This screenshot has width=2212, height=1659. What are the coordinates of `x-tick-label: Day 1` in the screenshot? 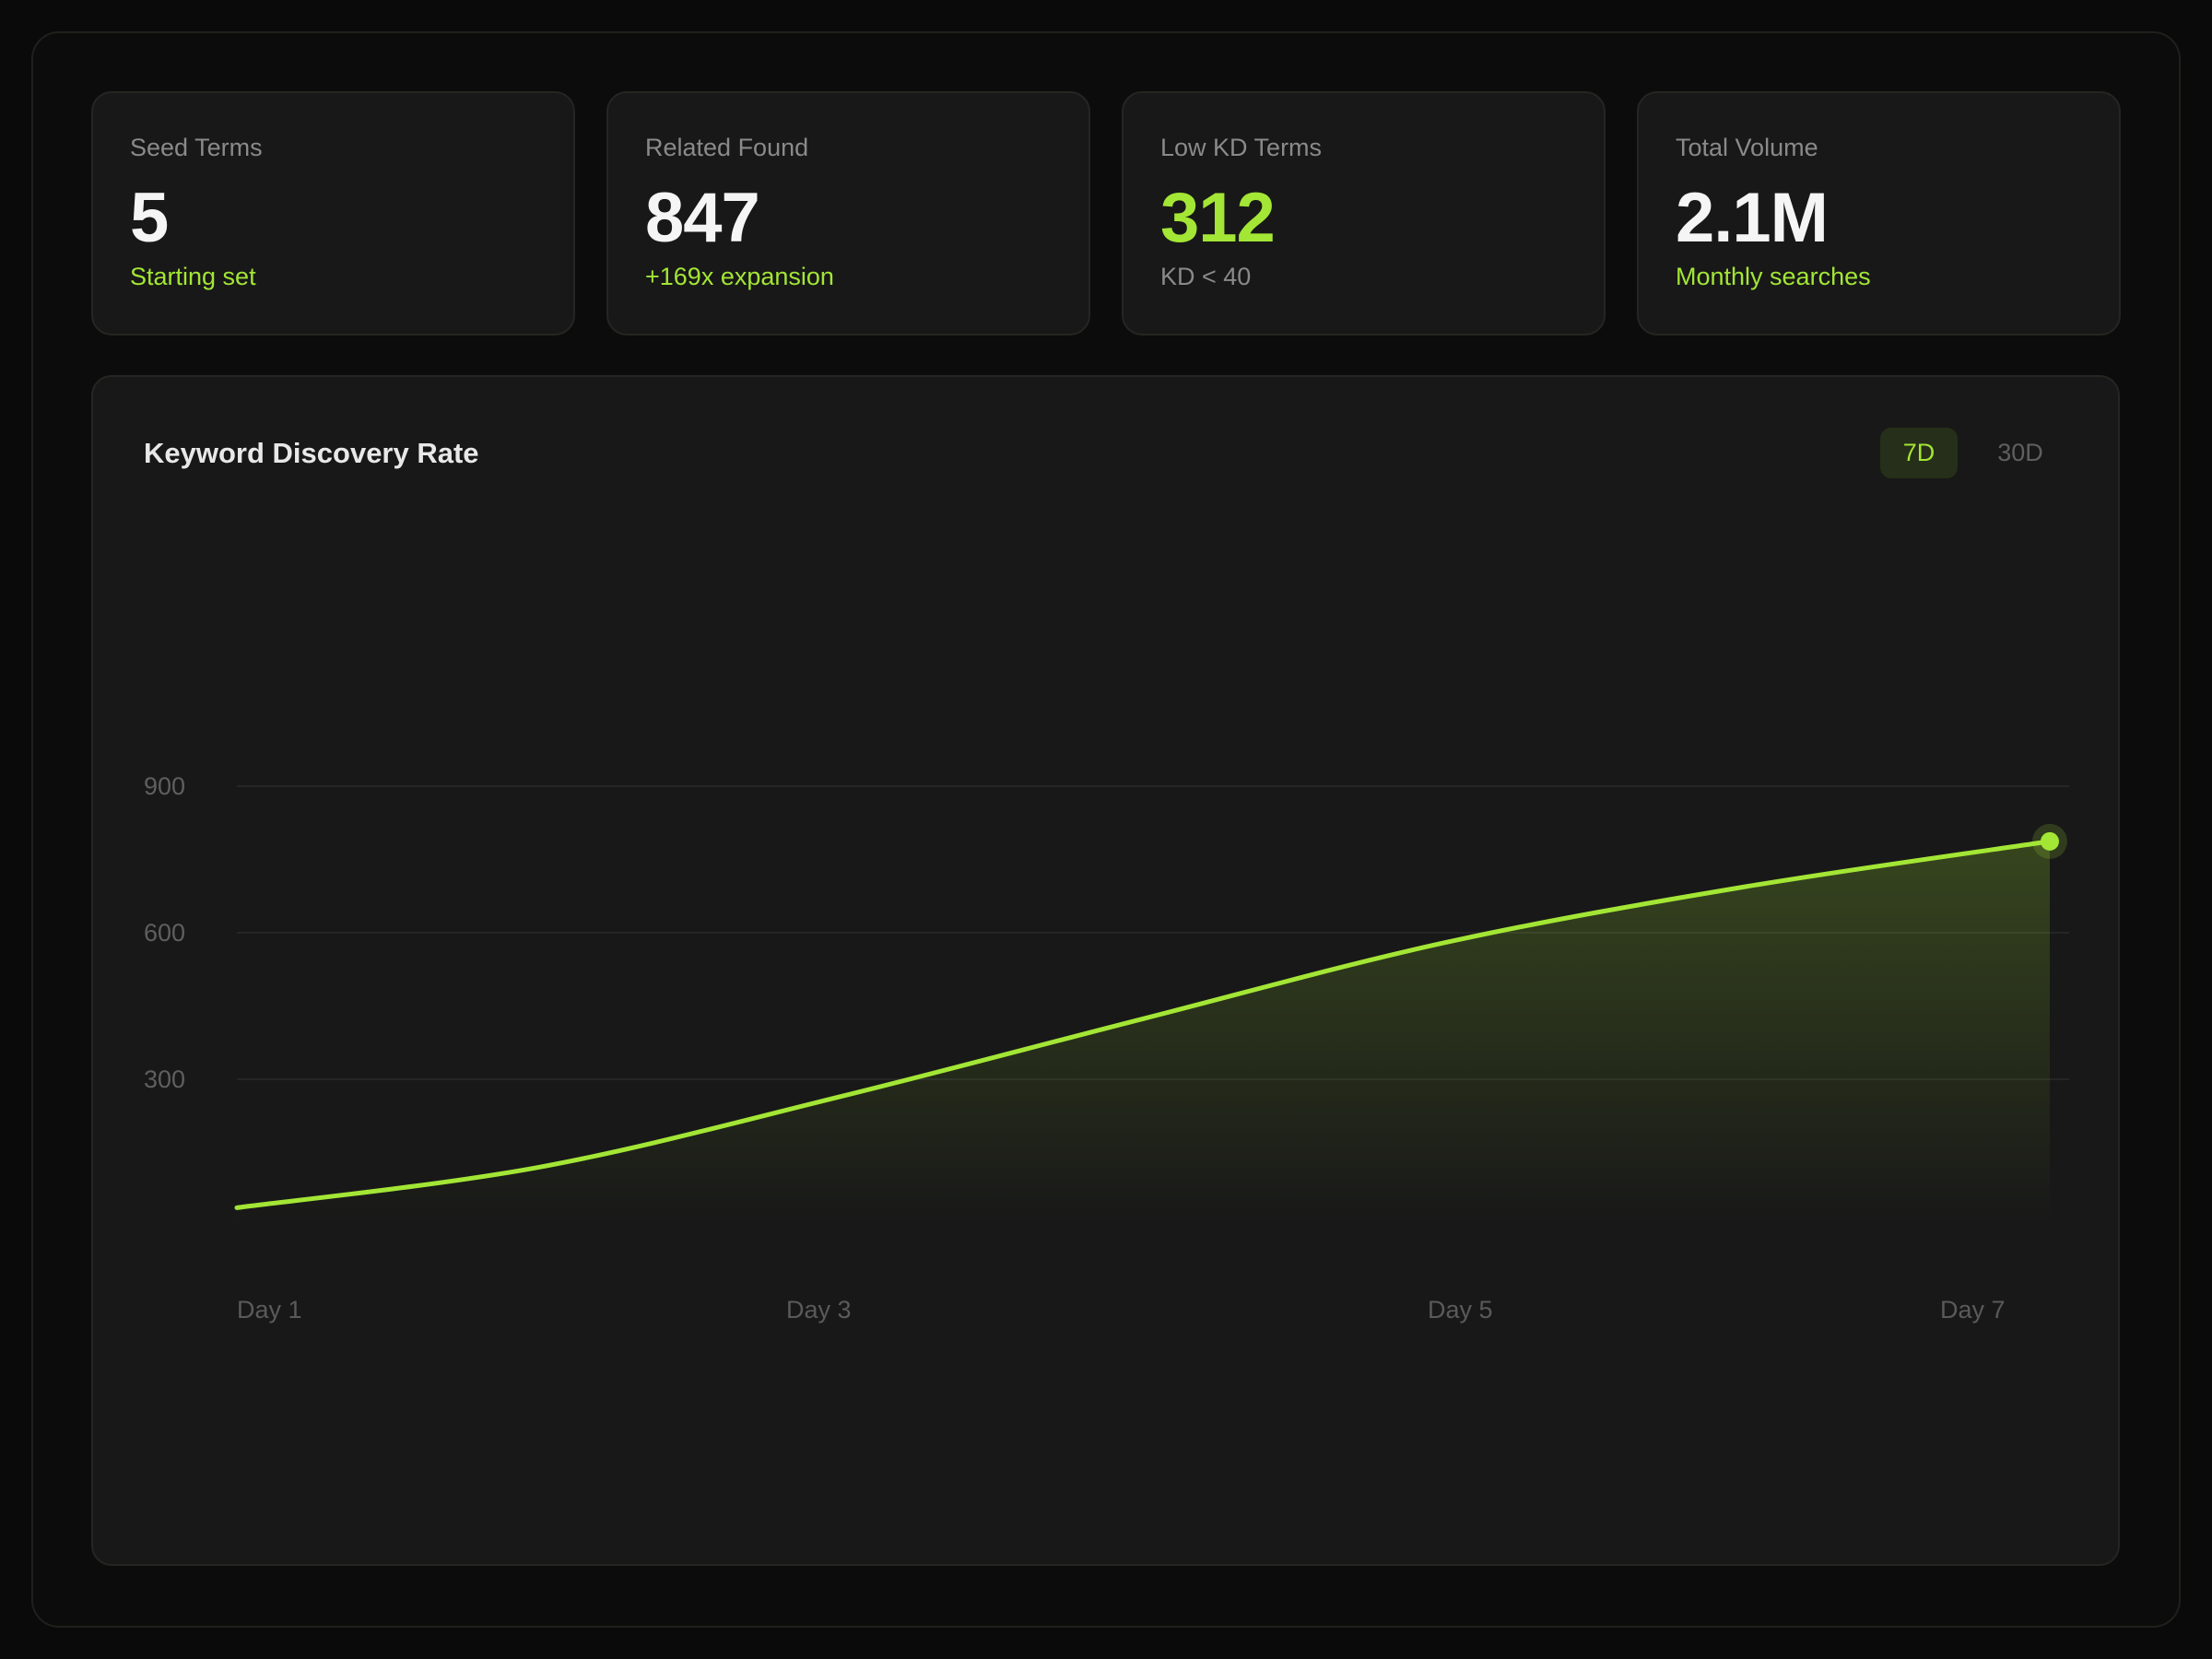 It's located at (269, 1310).